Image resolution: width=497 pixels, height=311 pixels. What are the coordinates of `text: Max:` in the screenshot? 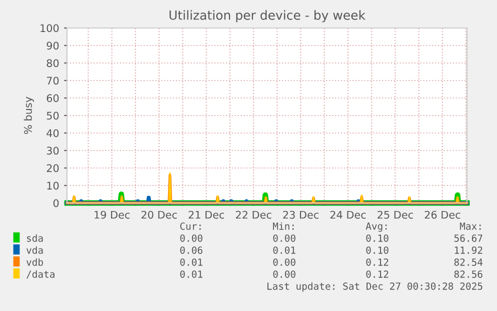 It's located at (470, 226).